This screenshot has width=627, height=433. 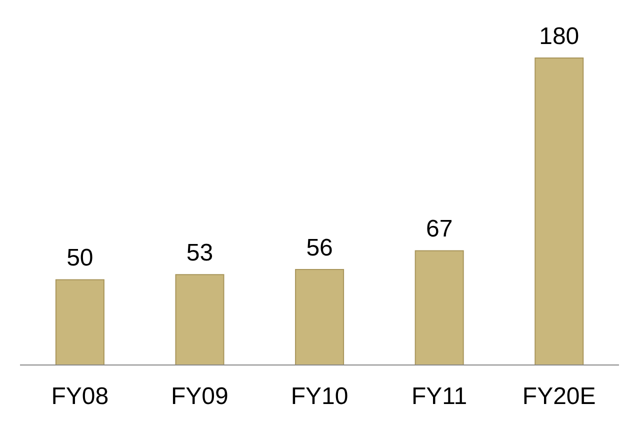 I want to click on data-label: 50, so click(x=80, y=258).